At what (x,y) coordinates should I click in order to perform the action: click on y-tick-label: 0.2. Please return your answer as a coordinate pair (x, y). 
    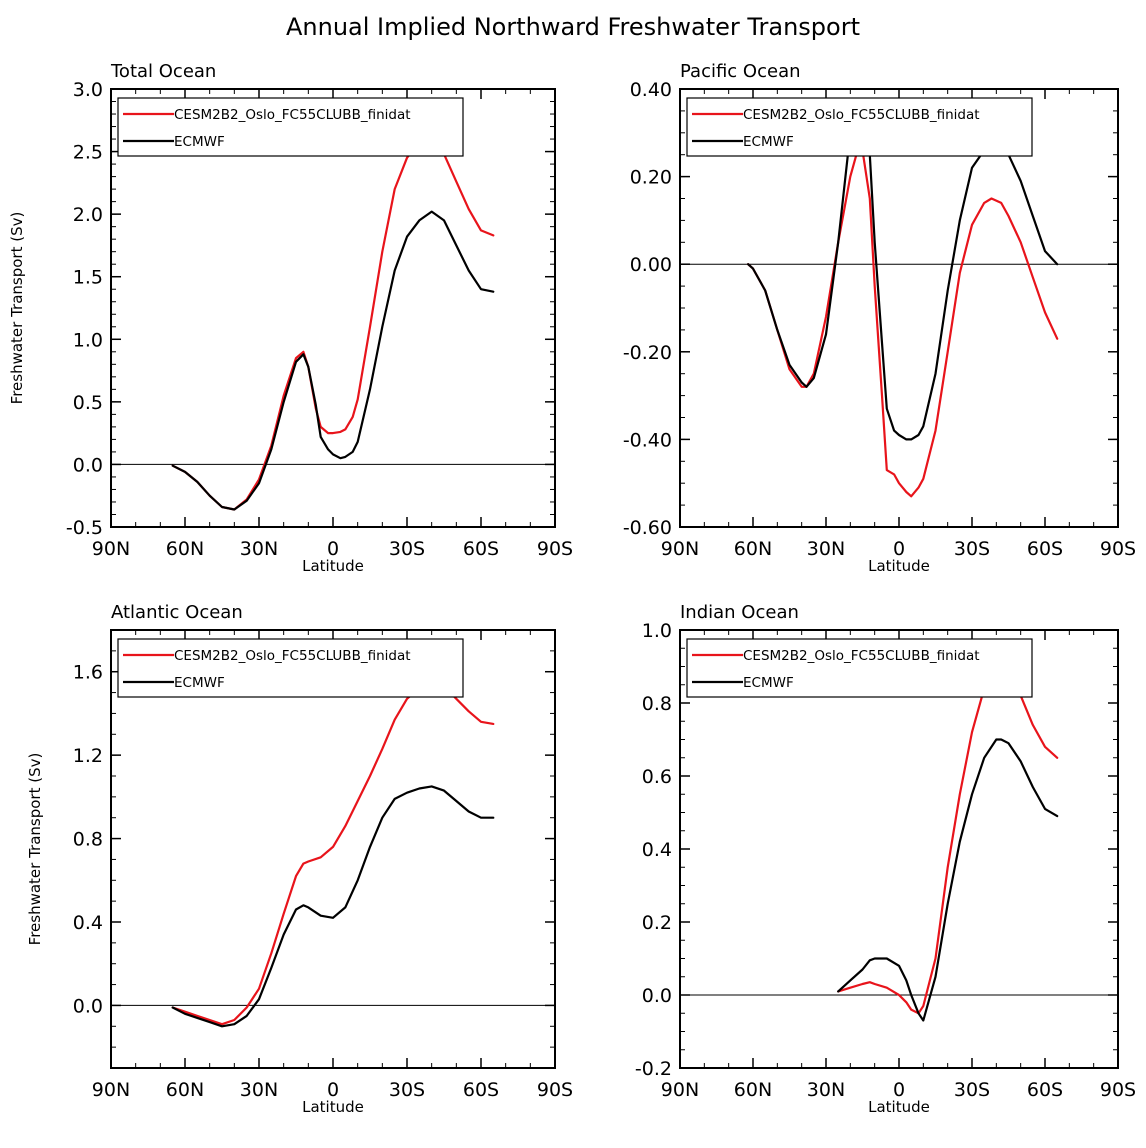
    Looking at the image, I should click on (657, 923).